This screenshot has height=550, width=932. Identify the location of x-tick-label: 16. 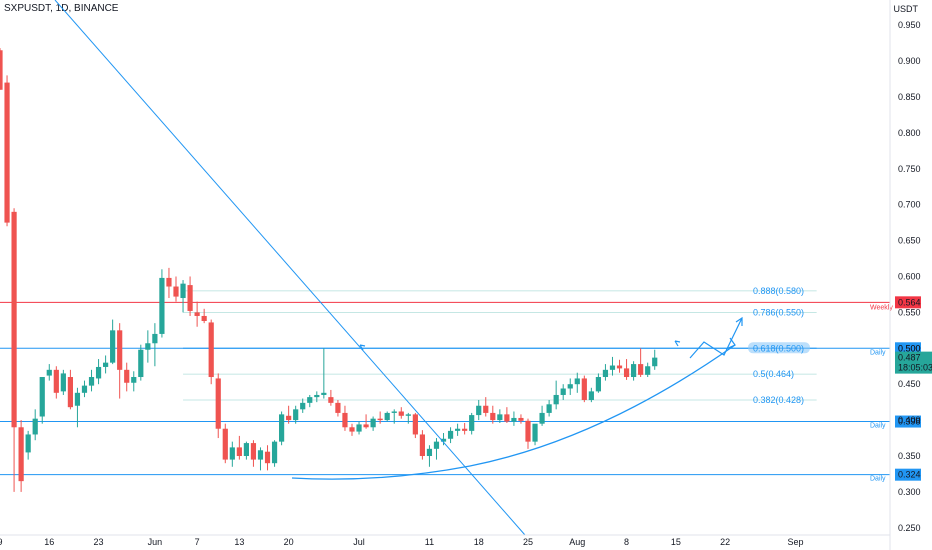
(49, 542).